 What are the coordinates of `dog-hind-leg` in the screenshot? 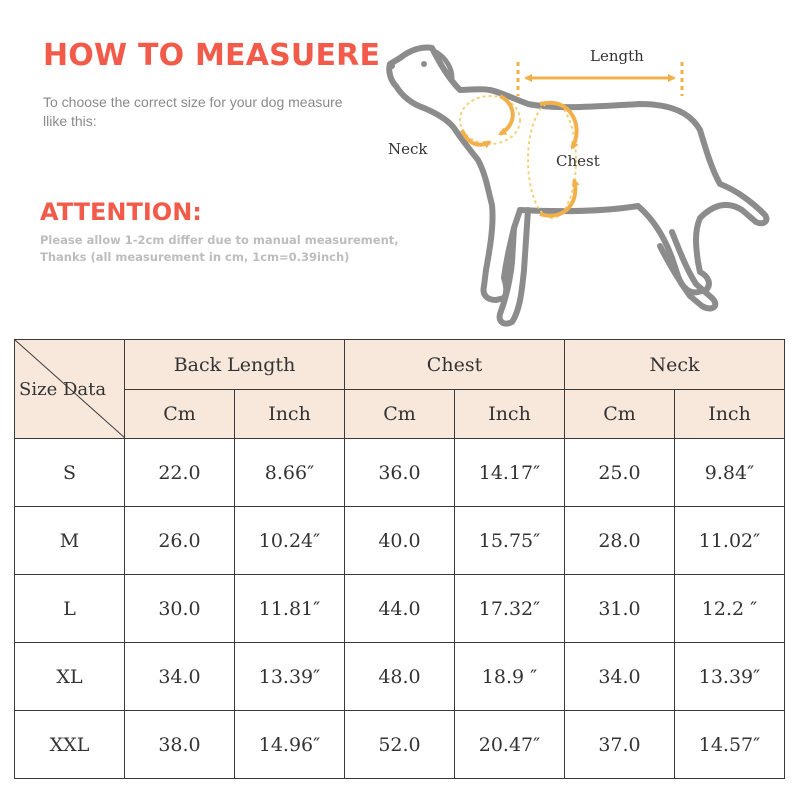 It's located at (688, 270).